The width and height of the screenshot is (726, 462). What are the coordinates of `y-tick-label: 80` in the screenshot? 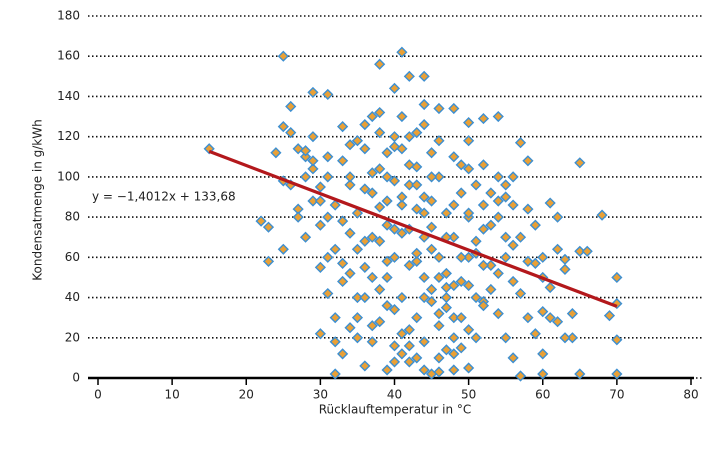 It's located at (72, 217).